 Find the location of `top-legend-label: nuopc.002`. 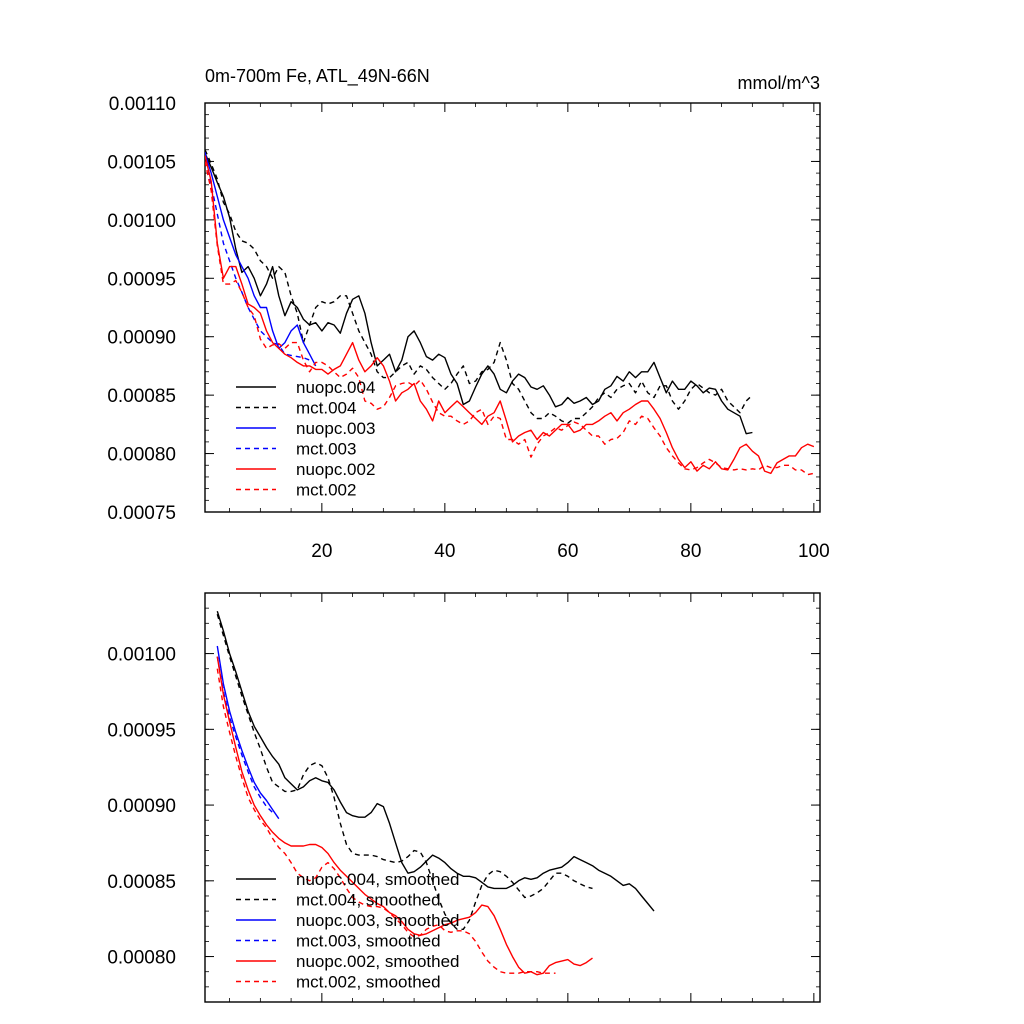

top-legend-label: nuopc.002 is located at coordinates (335, 469).